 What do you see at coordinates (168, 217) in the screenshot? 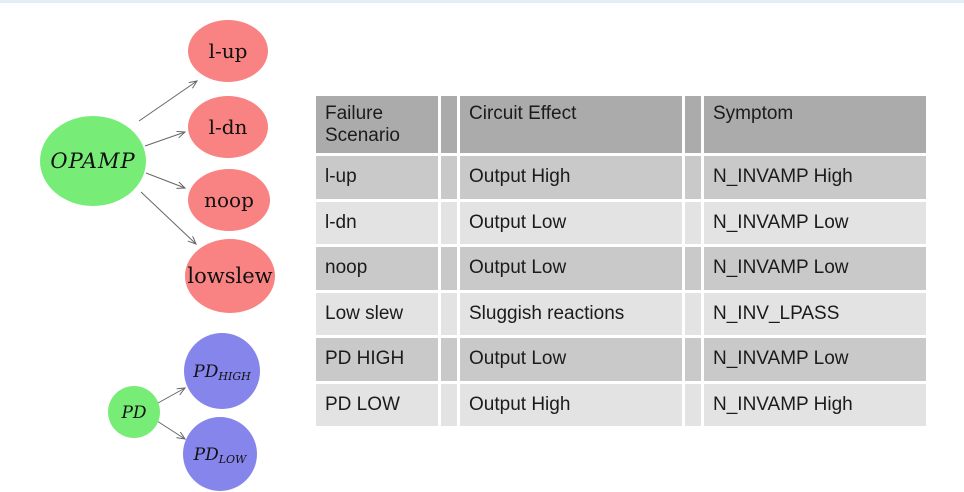
I see `arrow-opamp-lowslew` at bounding box center [168, 217].